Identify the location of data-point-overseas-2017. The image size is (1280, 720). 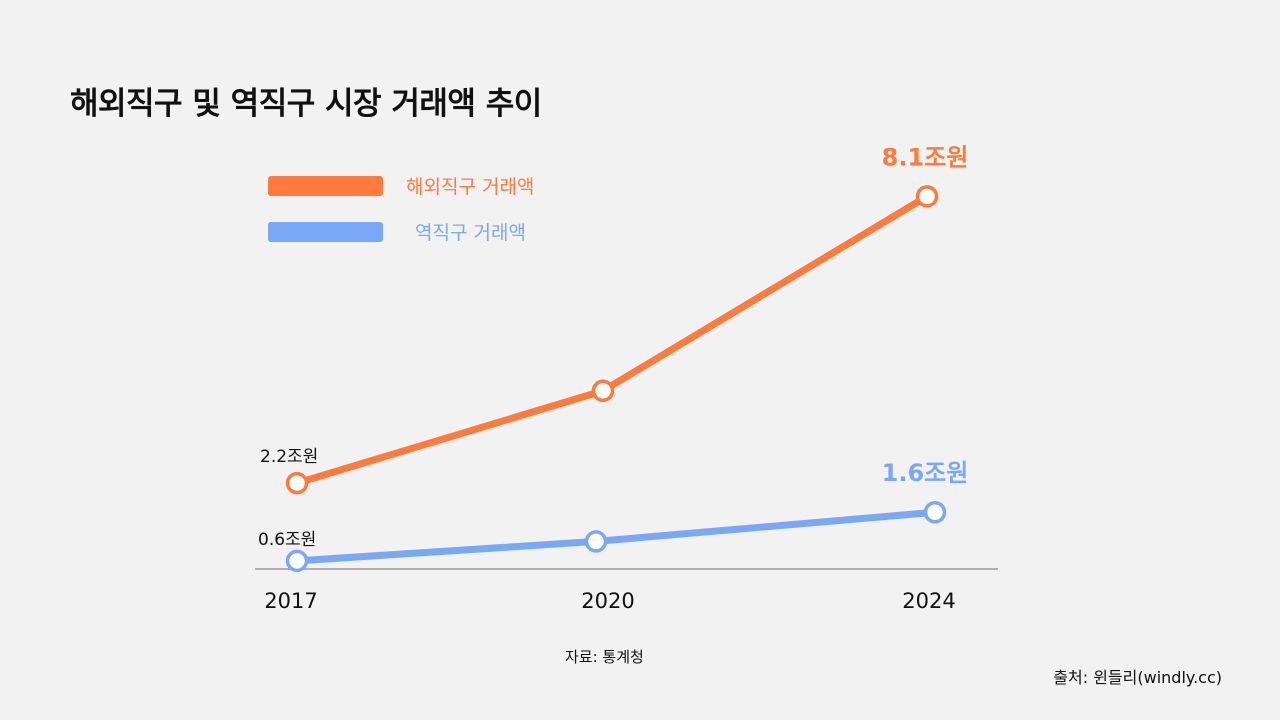
(297, 483).